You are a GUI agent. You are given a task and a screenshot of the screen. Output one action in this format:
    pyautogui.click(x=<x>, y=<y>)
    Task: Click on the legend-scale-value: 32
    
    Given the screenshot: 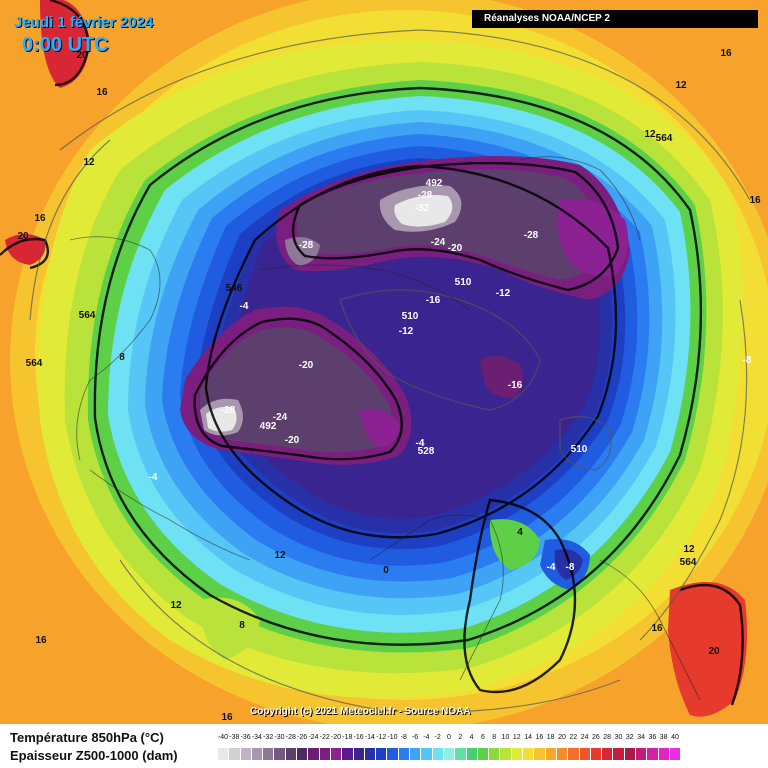 What is the action you would take?
    pyautogui.click(x=629, y=737)
    